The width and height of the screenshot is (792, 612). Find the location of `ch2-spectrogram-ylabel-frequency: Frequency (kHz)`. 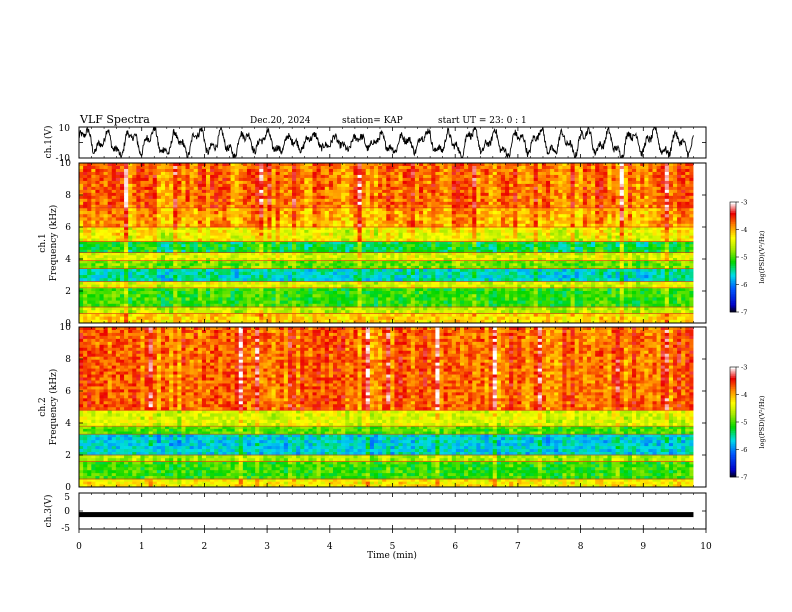

ch2-spectrogram-ylabel-frequency: Frequency (kHz) is located at coordinates (53, 407).